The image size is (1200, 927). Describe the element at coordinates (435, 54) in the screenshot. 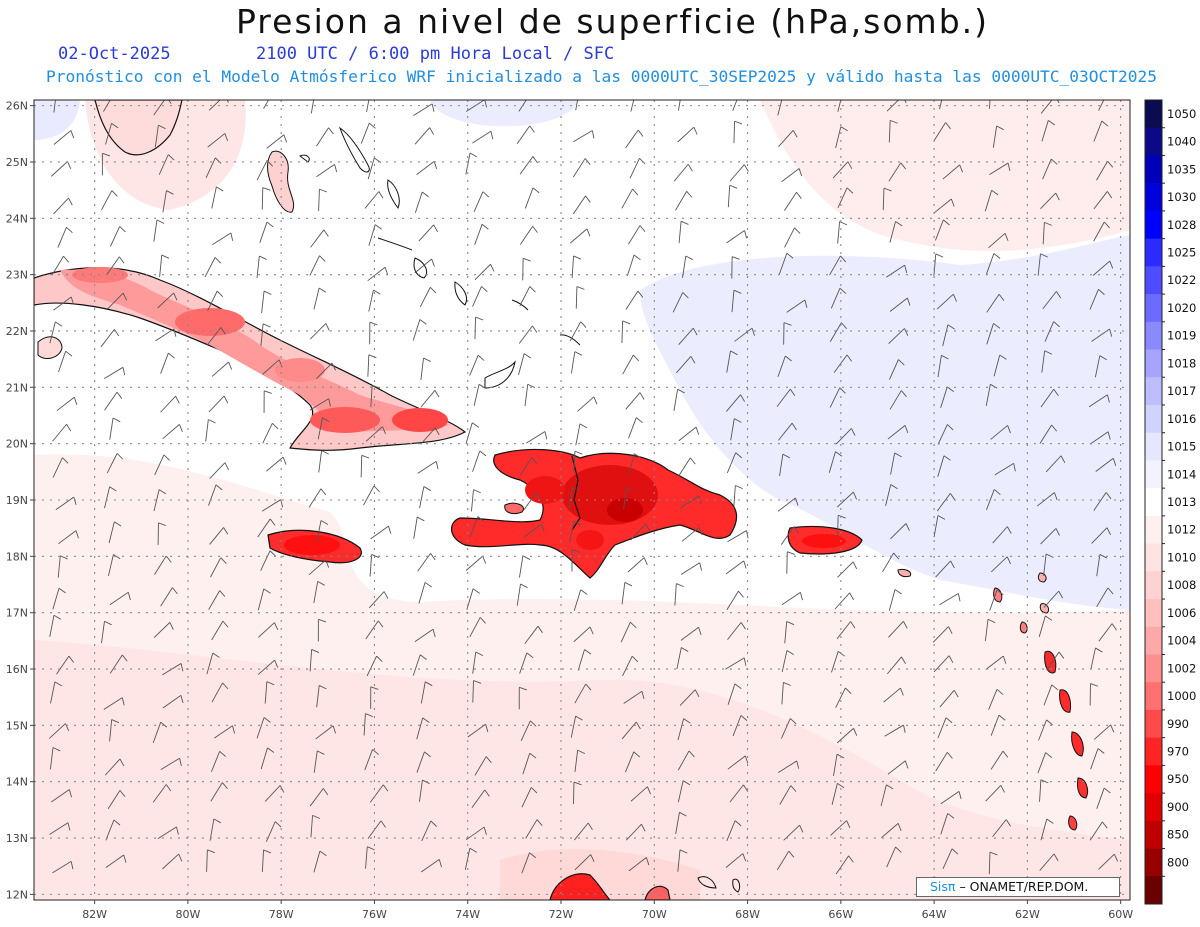

I see `valid-time: 2100 UTC / 6:00 pm Hora Local / SFC` at that location.